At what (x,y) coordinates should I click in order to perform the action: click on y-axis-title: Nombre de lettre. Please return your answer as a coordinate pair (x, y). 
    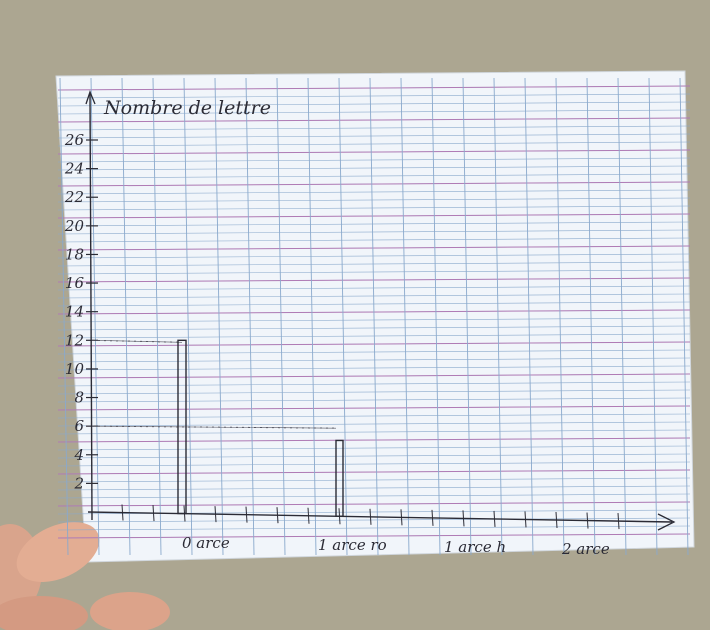
    Looking at the image, I should click on (187, 108).